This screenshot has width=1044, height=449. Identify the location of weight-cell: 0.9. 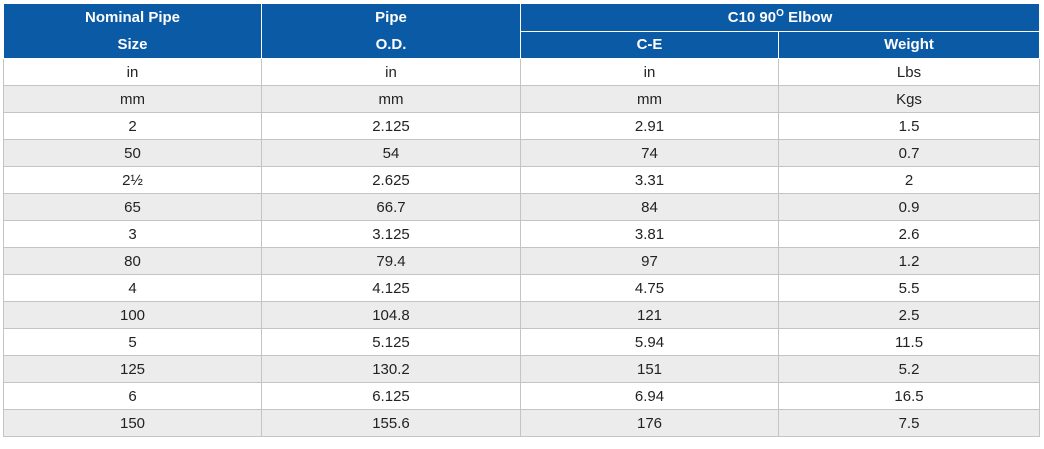
(909, 207).